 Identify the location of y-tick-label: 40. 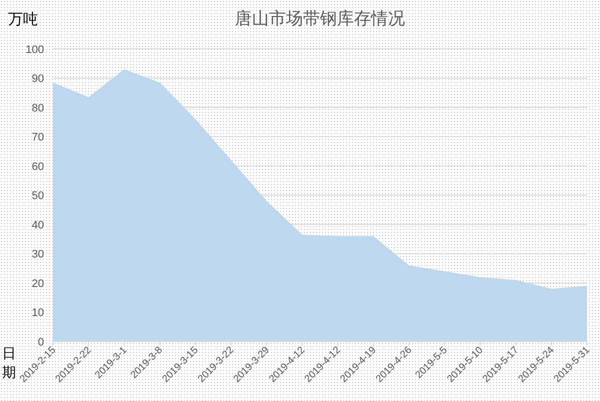
(38, 225).